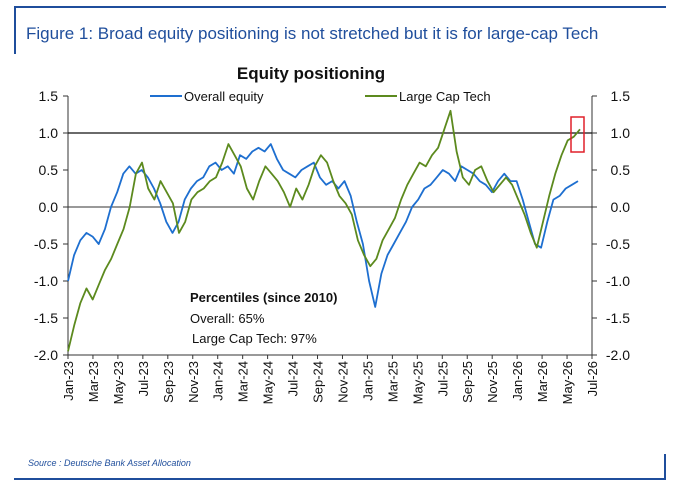  Describe the element at coordinates (218, 381) in the screenshot. I see `x-tick-label: Jan-24` at that location.